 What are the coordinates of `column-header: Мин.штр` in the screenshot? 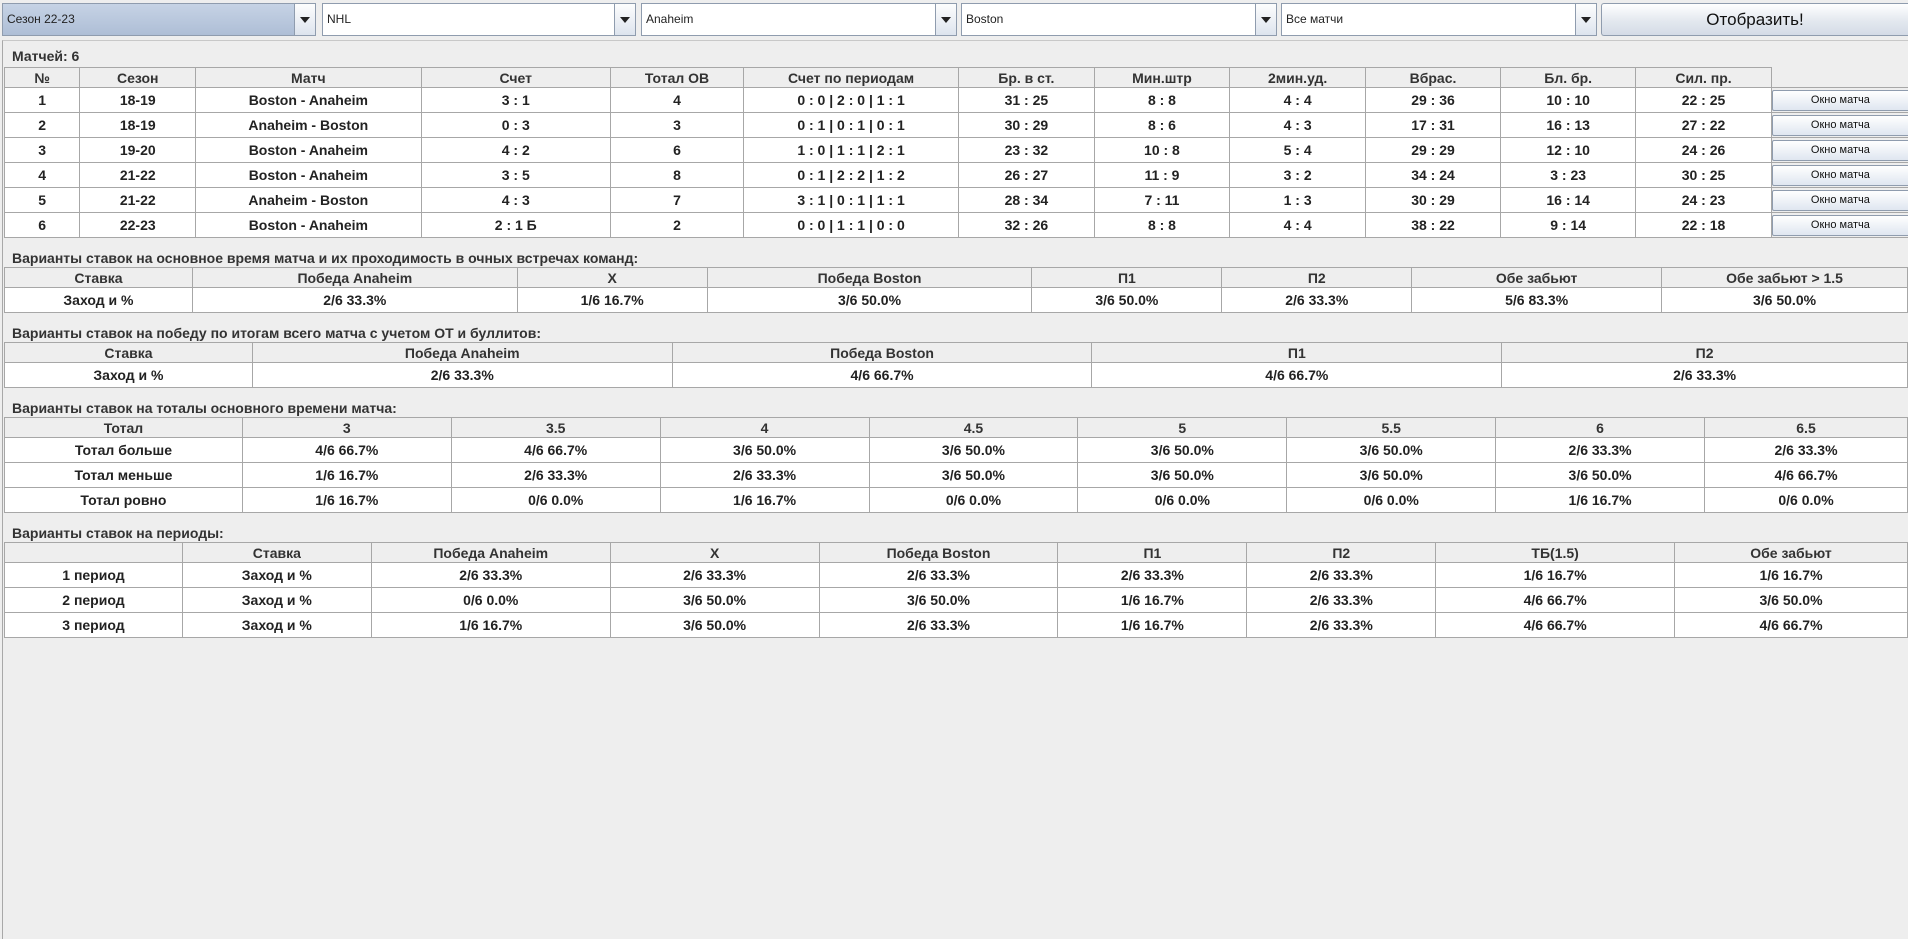 It's located at (1162, 77).